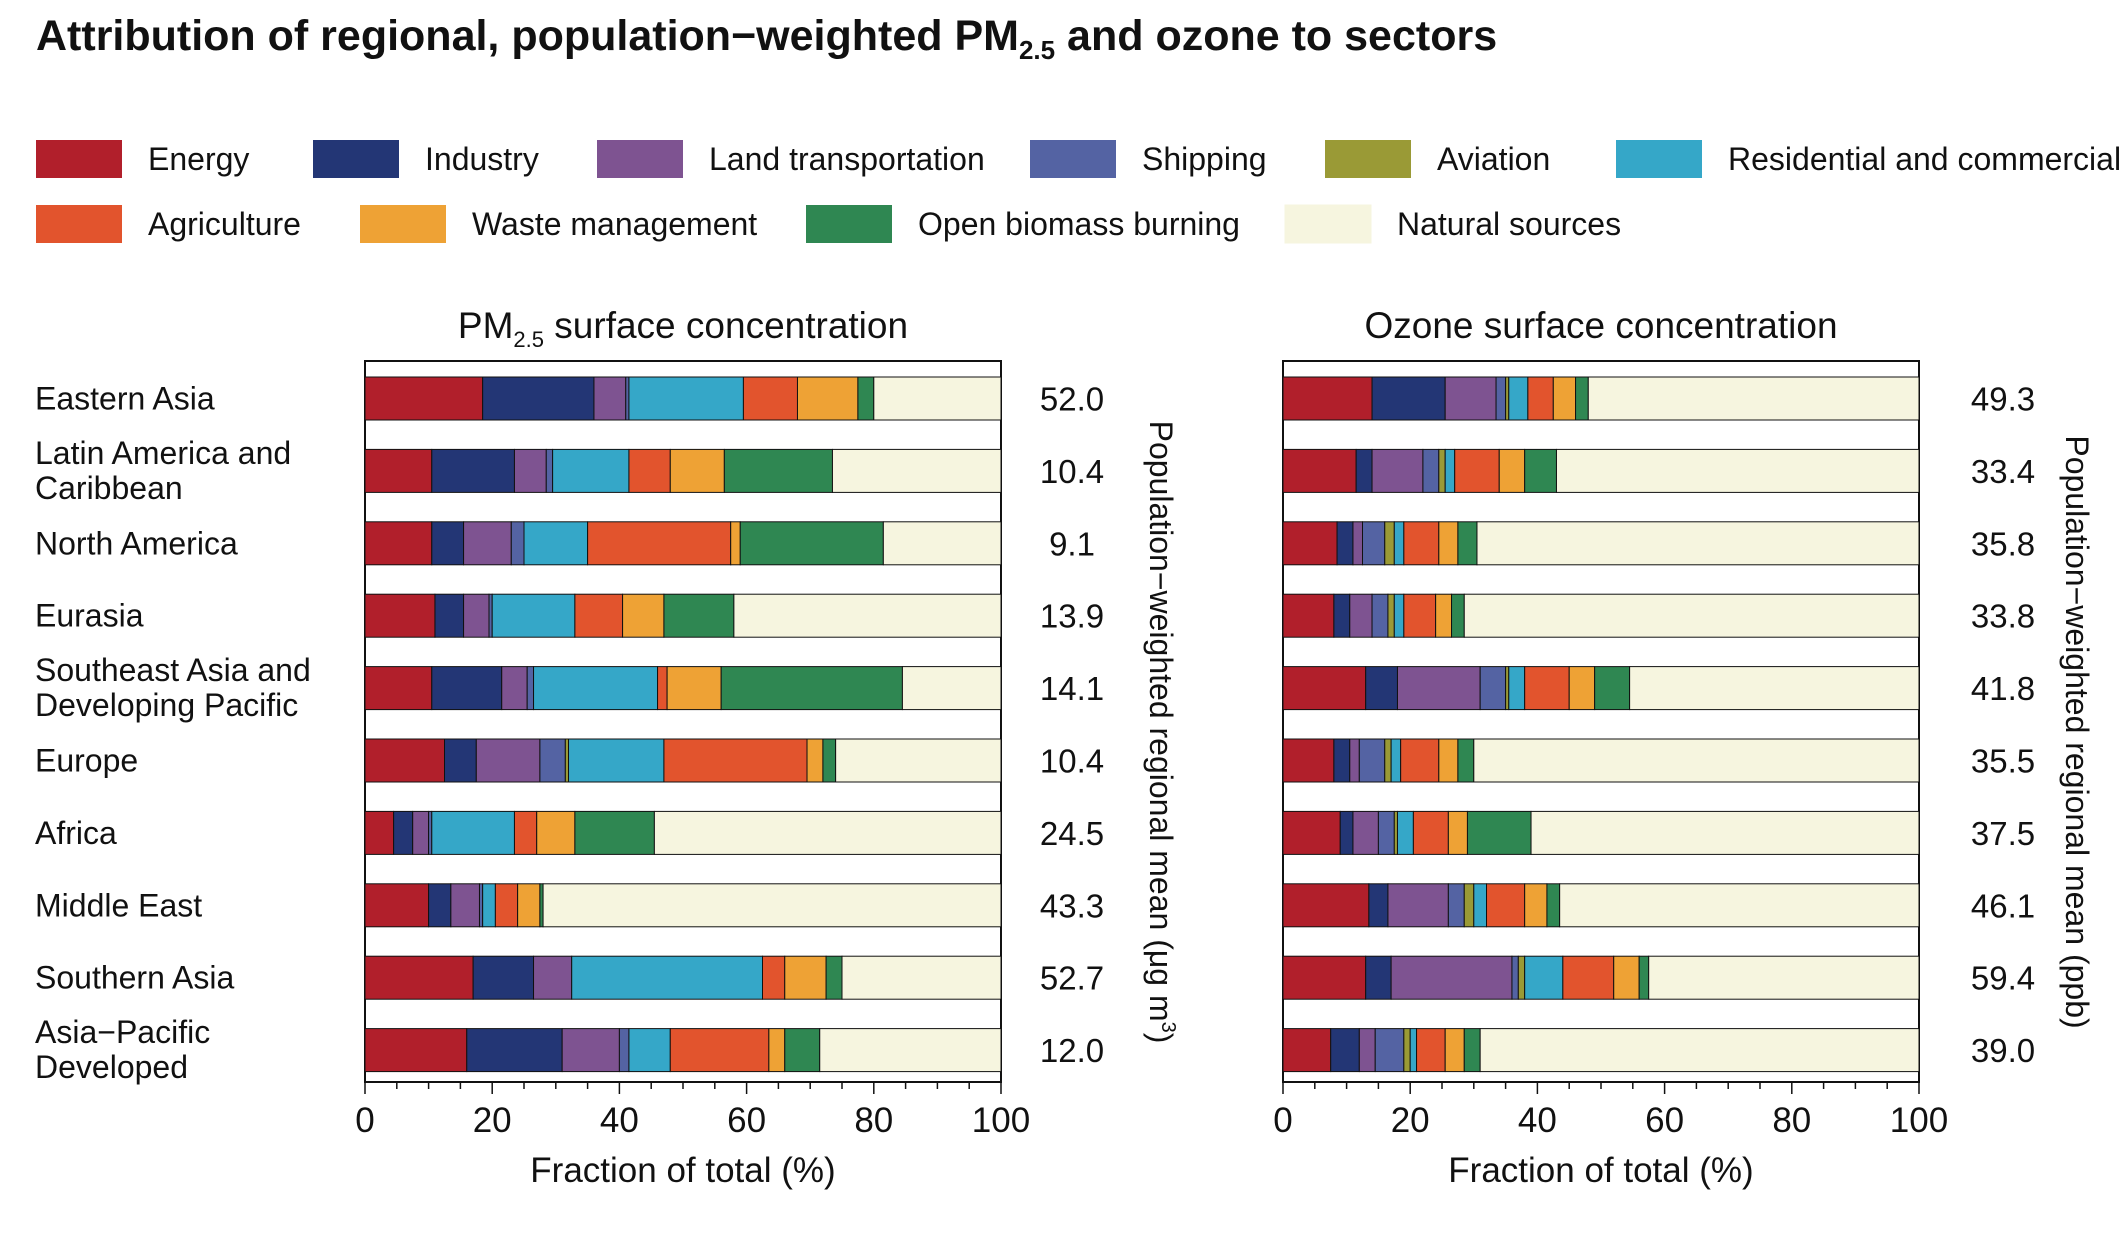 This screenshot has height=1246, width=2127. What do you see at coordinates (118, 905) in the screenshot?
I see `region-label-7: Middle East` at bounding box center [118, 905].